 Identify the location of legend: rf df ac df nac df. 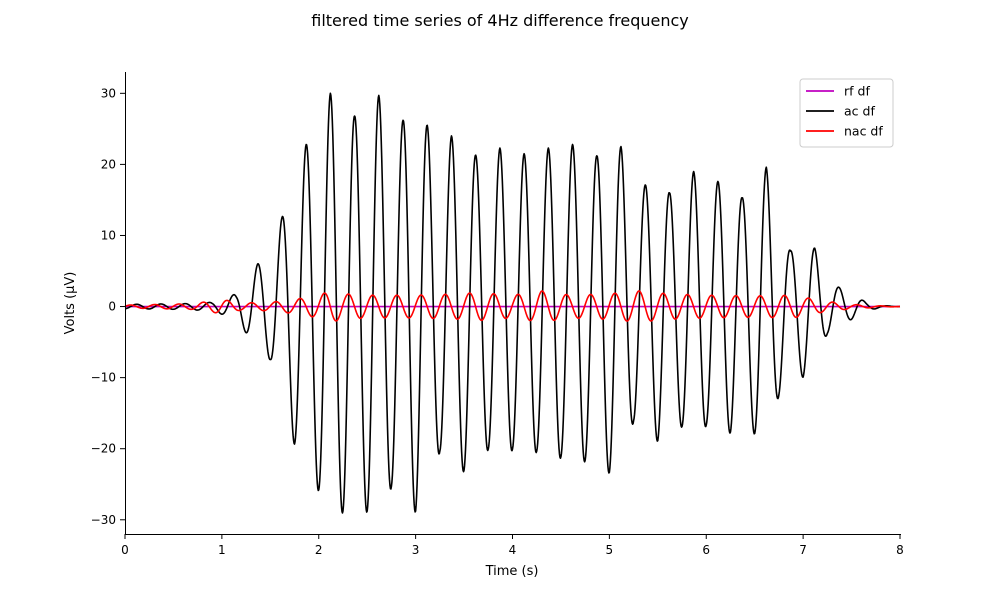
(846, 113).